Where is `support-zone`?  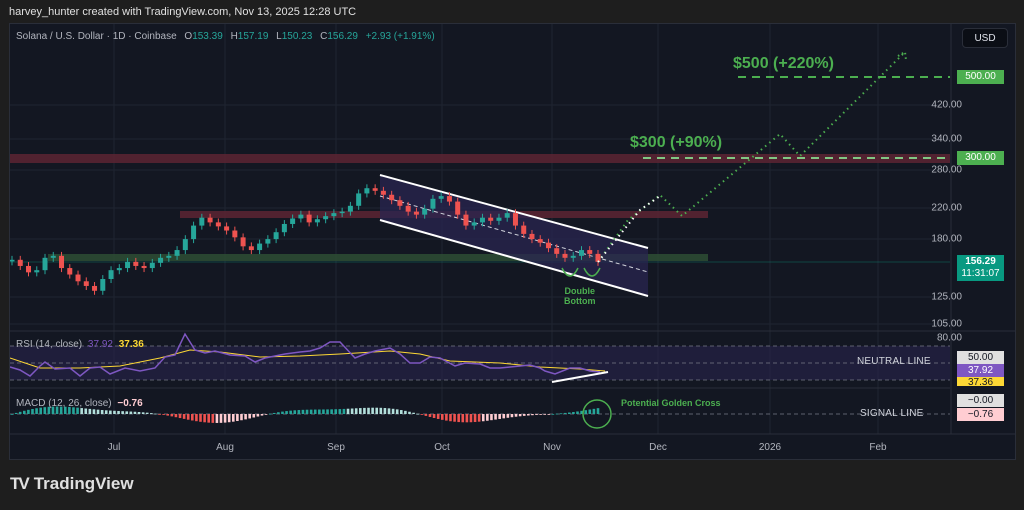
support-zone is located at coordinates (378, 257).